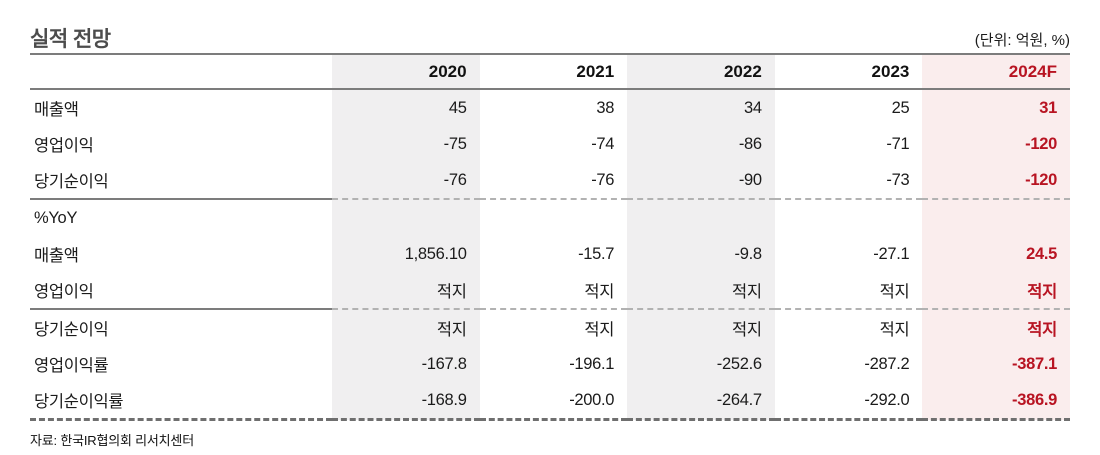  What do you see at coordinates (701, 364) in the screenshot?
I see `cell-value: -252.6` at bounding box center [701, 364].